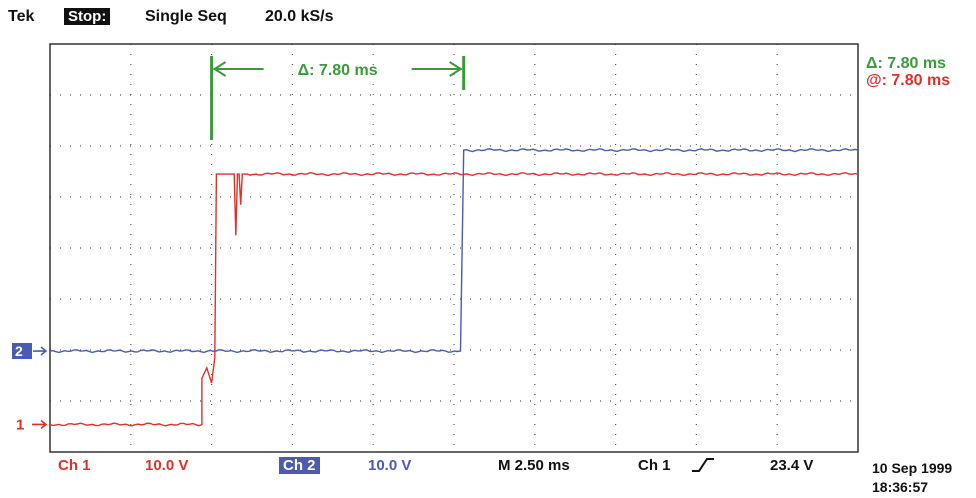  I want to click on timebase: M 2.50 ms, so click(534, 465).